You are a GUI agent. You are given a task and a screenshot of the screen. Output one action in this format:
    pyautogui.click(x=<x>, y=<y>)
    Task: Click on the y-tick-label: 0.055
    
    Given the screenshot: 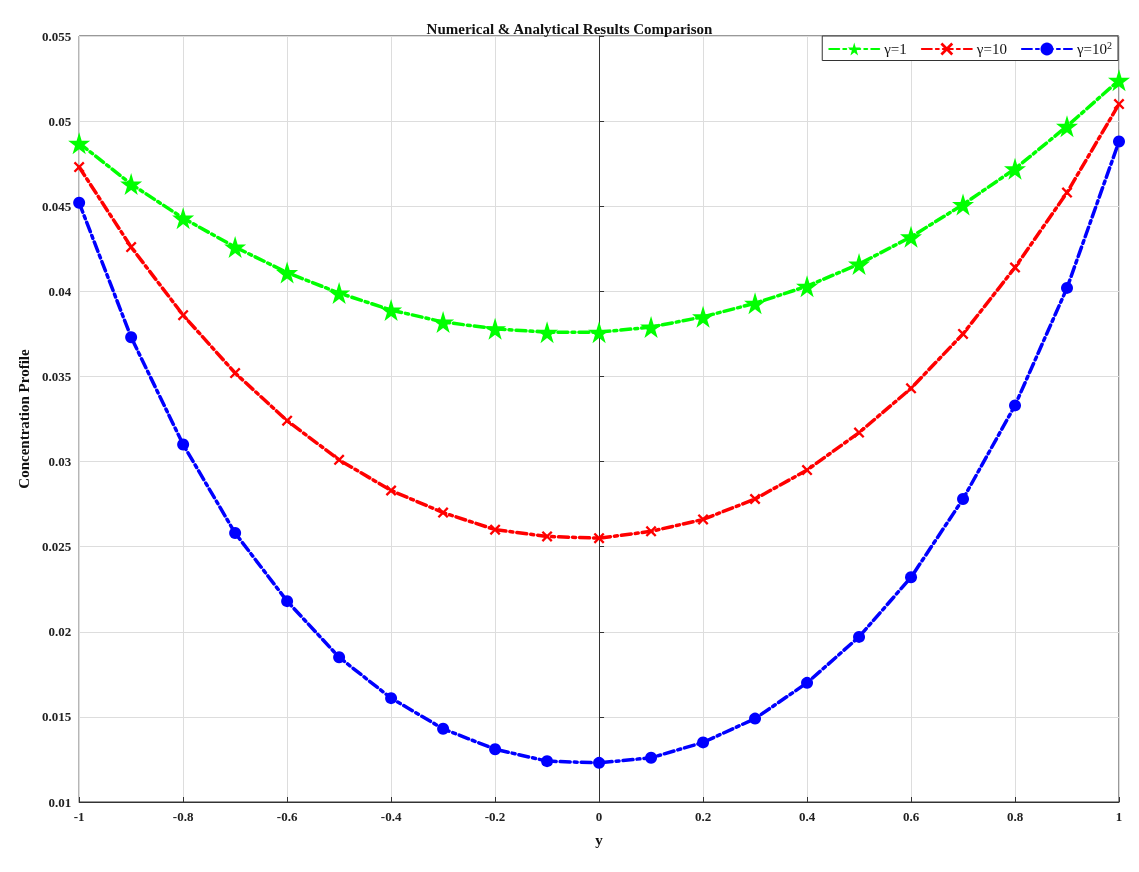 What is the action you would take?
    pyautogui.click(x=56, y=36)
    